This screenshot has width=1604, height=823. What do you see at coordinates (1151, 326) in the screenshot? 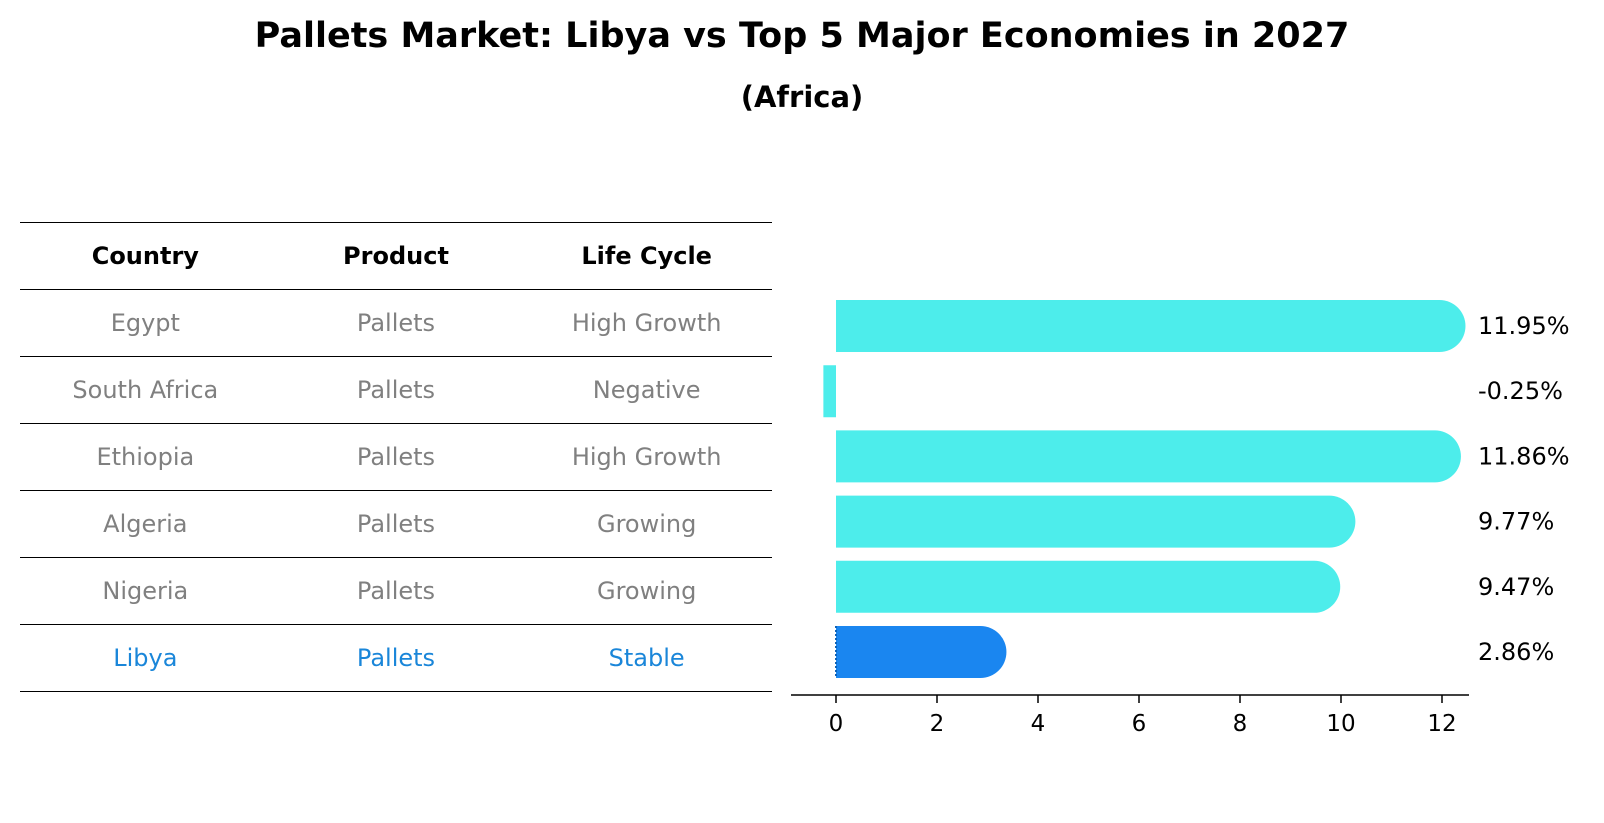
I see `bar-egypt` at bounding box center [1151, 326].